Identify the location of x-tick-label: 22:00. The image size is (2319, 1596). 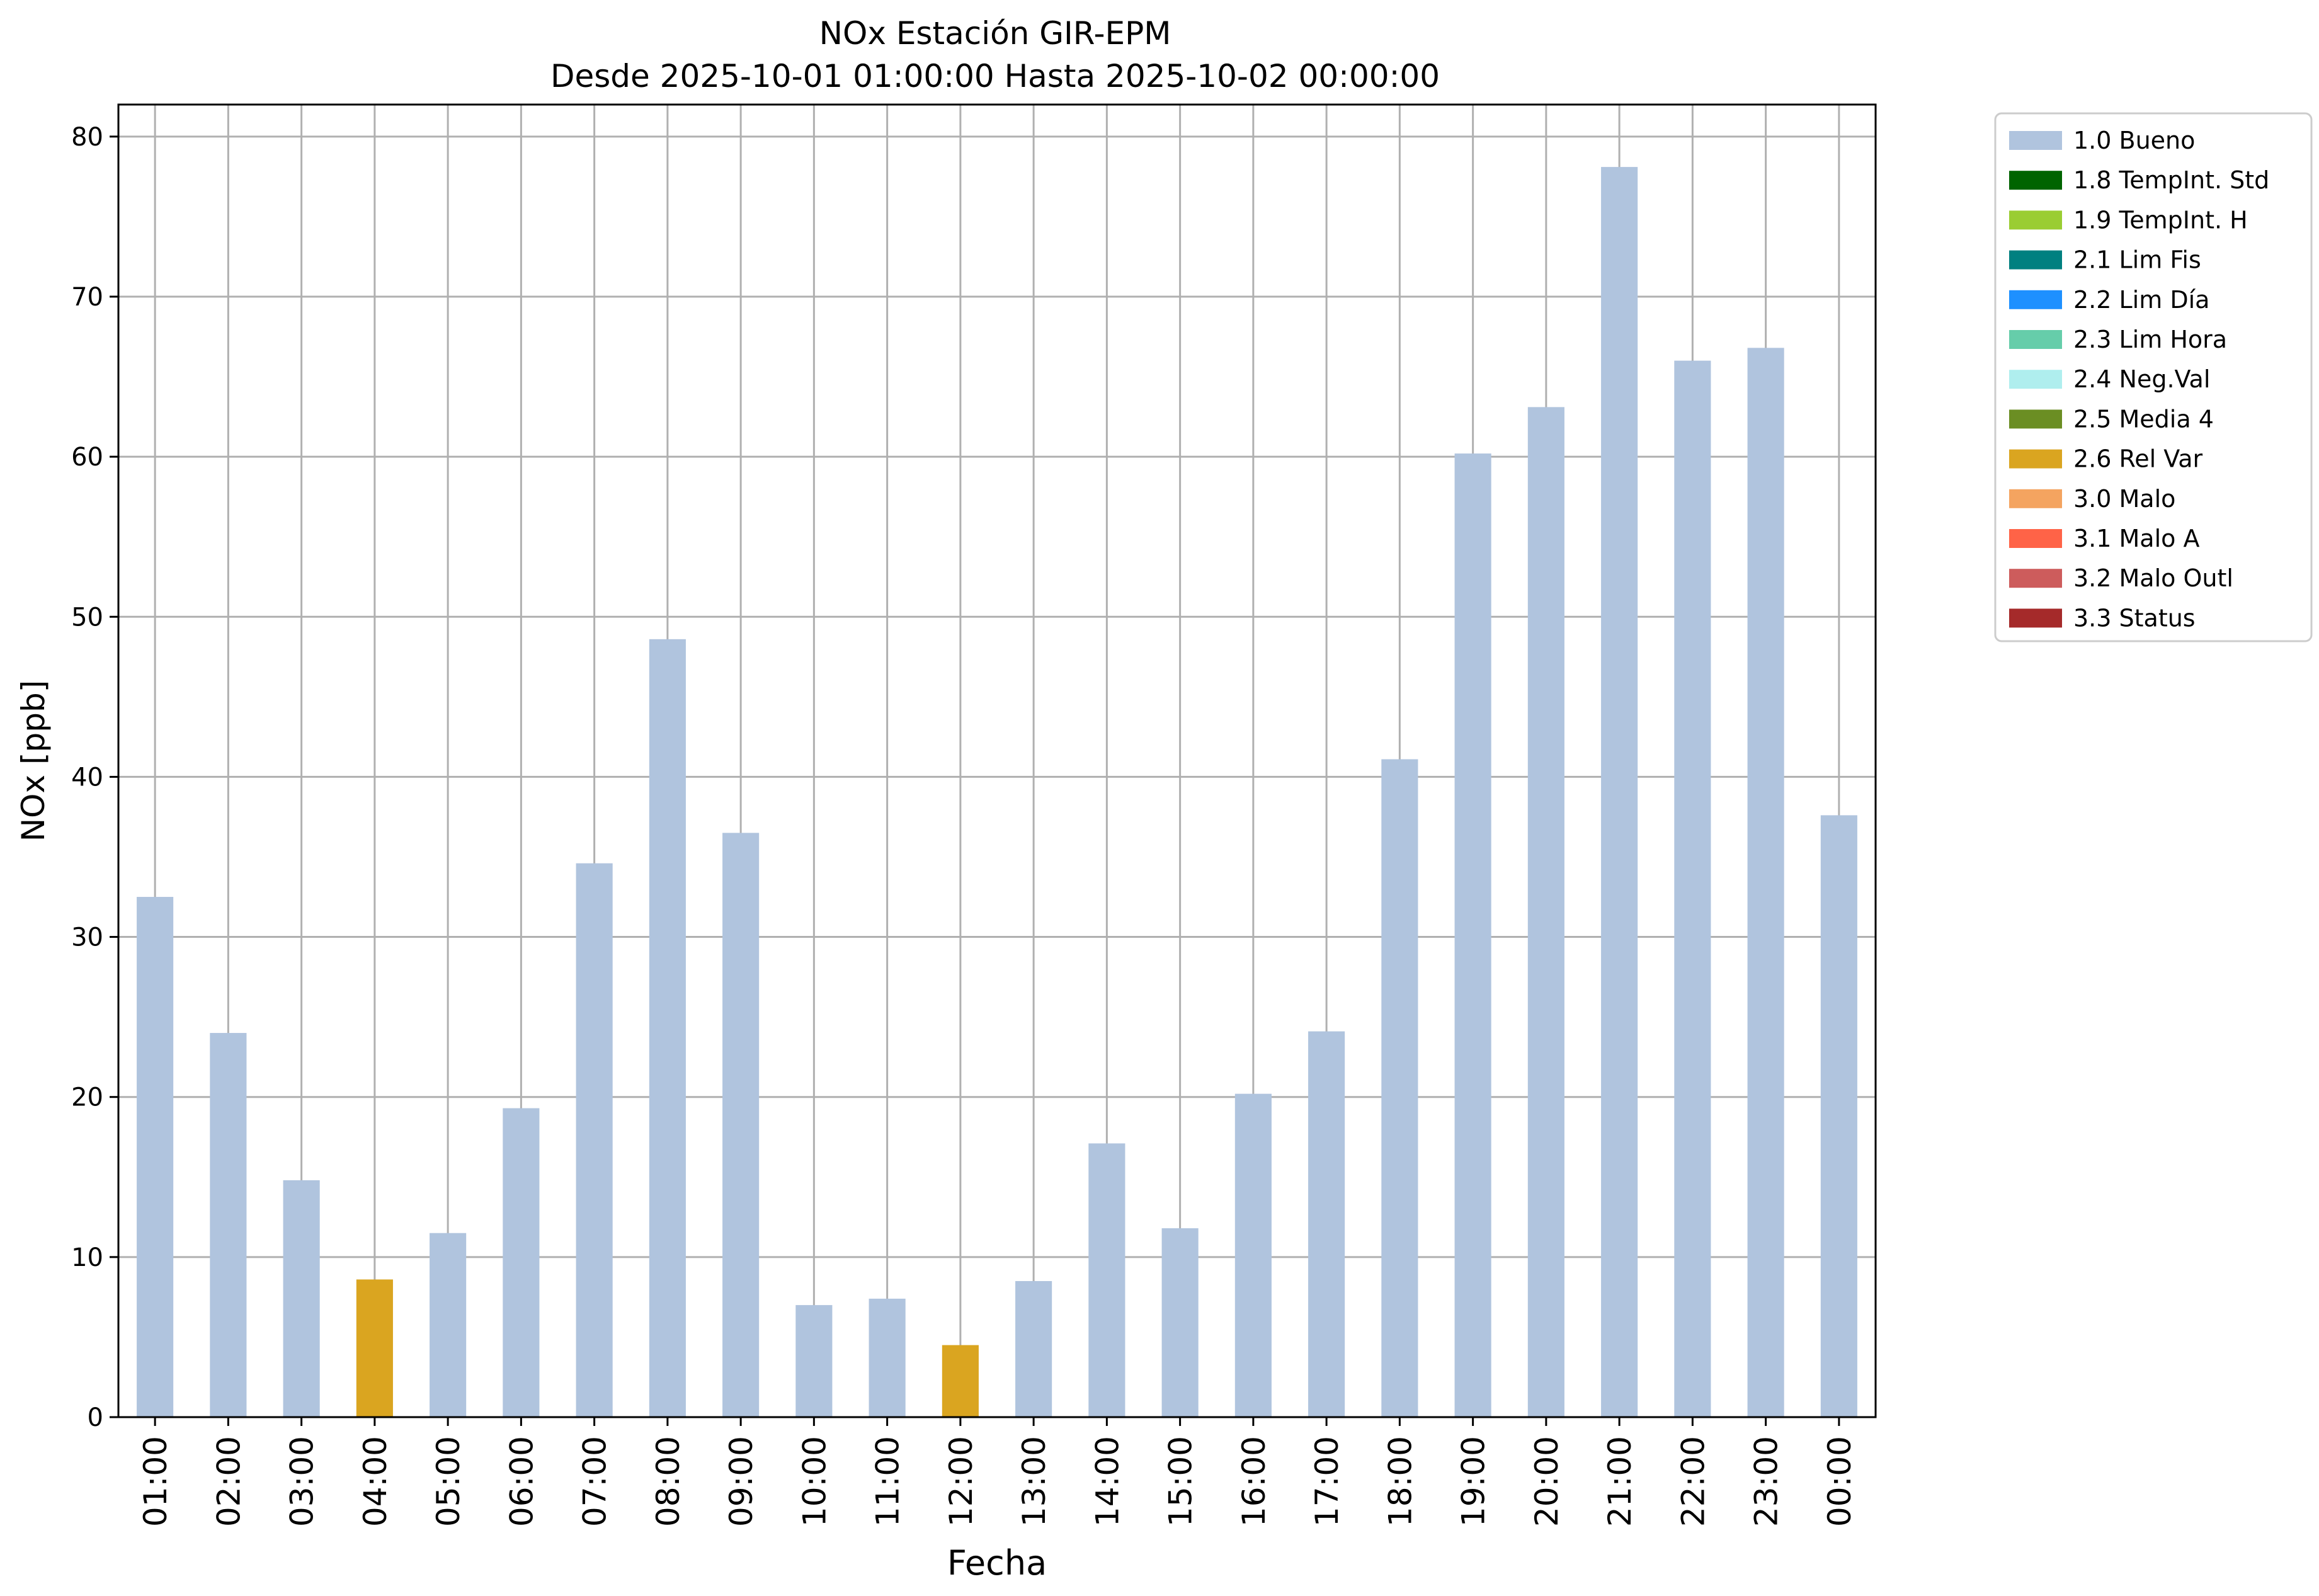
(1693, 1481).